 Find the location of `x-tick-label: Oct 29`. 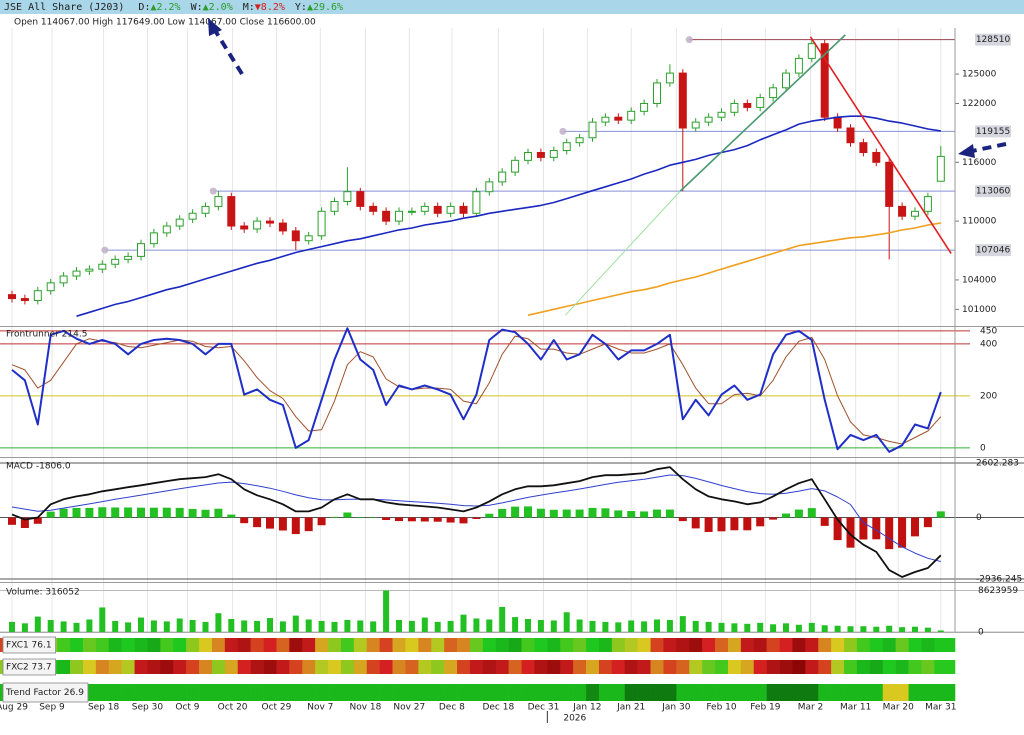

x-tick-label: Oct 29 is located at coordinates (277, 708).